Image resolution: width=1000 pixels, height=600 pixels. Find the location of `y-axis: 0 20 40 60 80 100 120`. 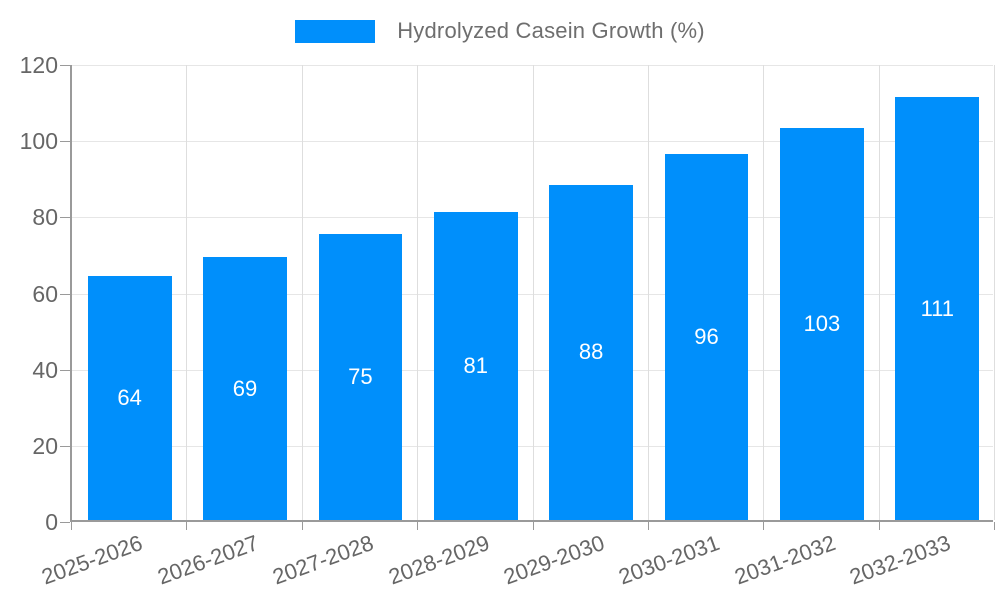

y-axis: 0 20 40 60 80 100 120 is located at coordinates (29, 300).